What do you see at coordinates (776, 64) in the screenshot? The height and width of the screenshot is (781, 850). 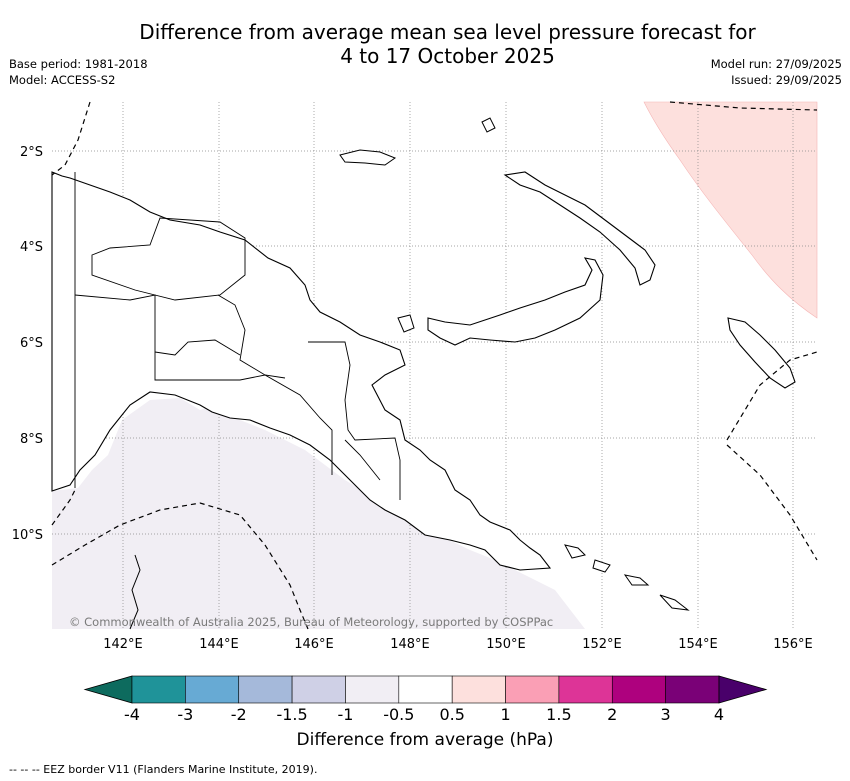 I see `model-run: Model run: 27/09/2025` at bounding box center [776, 64].